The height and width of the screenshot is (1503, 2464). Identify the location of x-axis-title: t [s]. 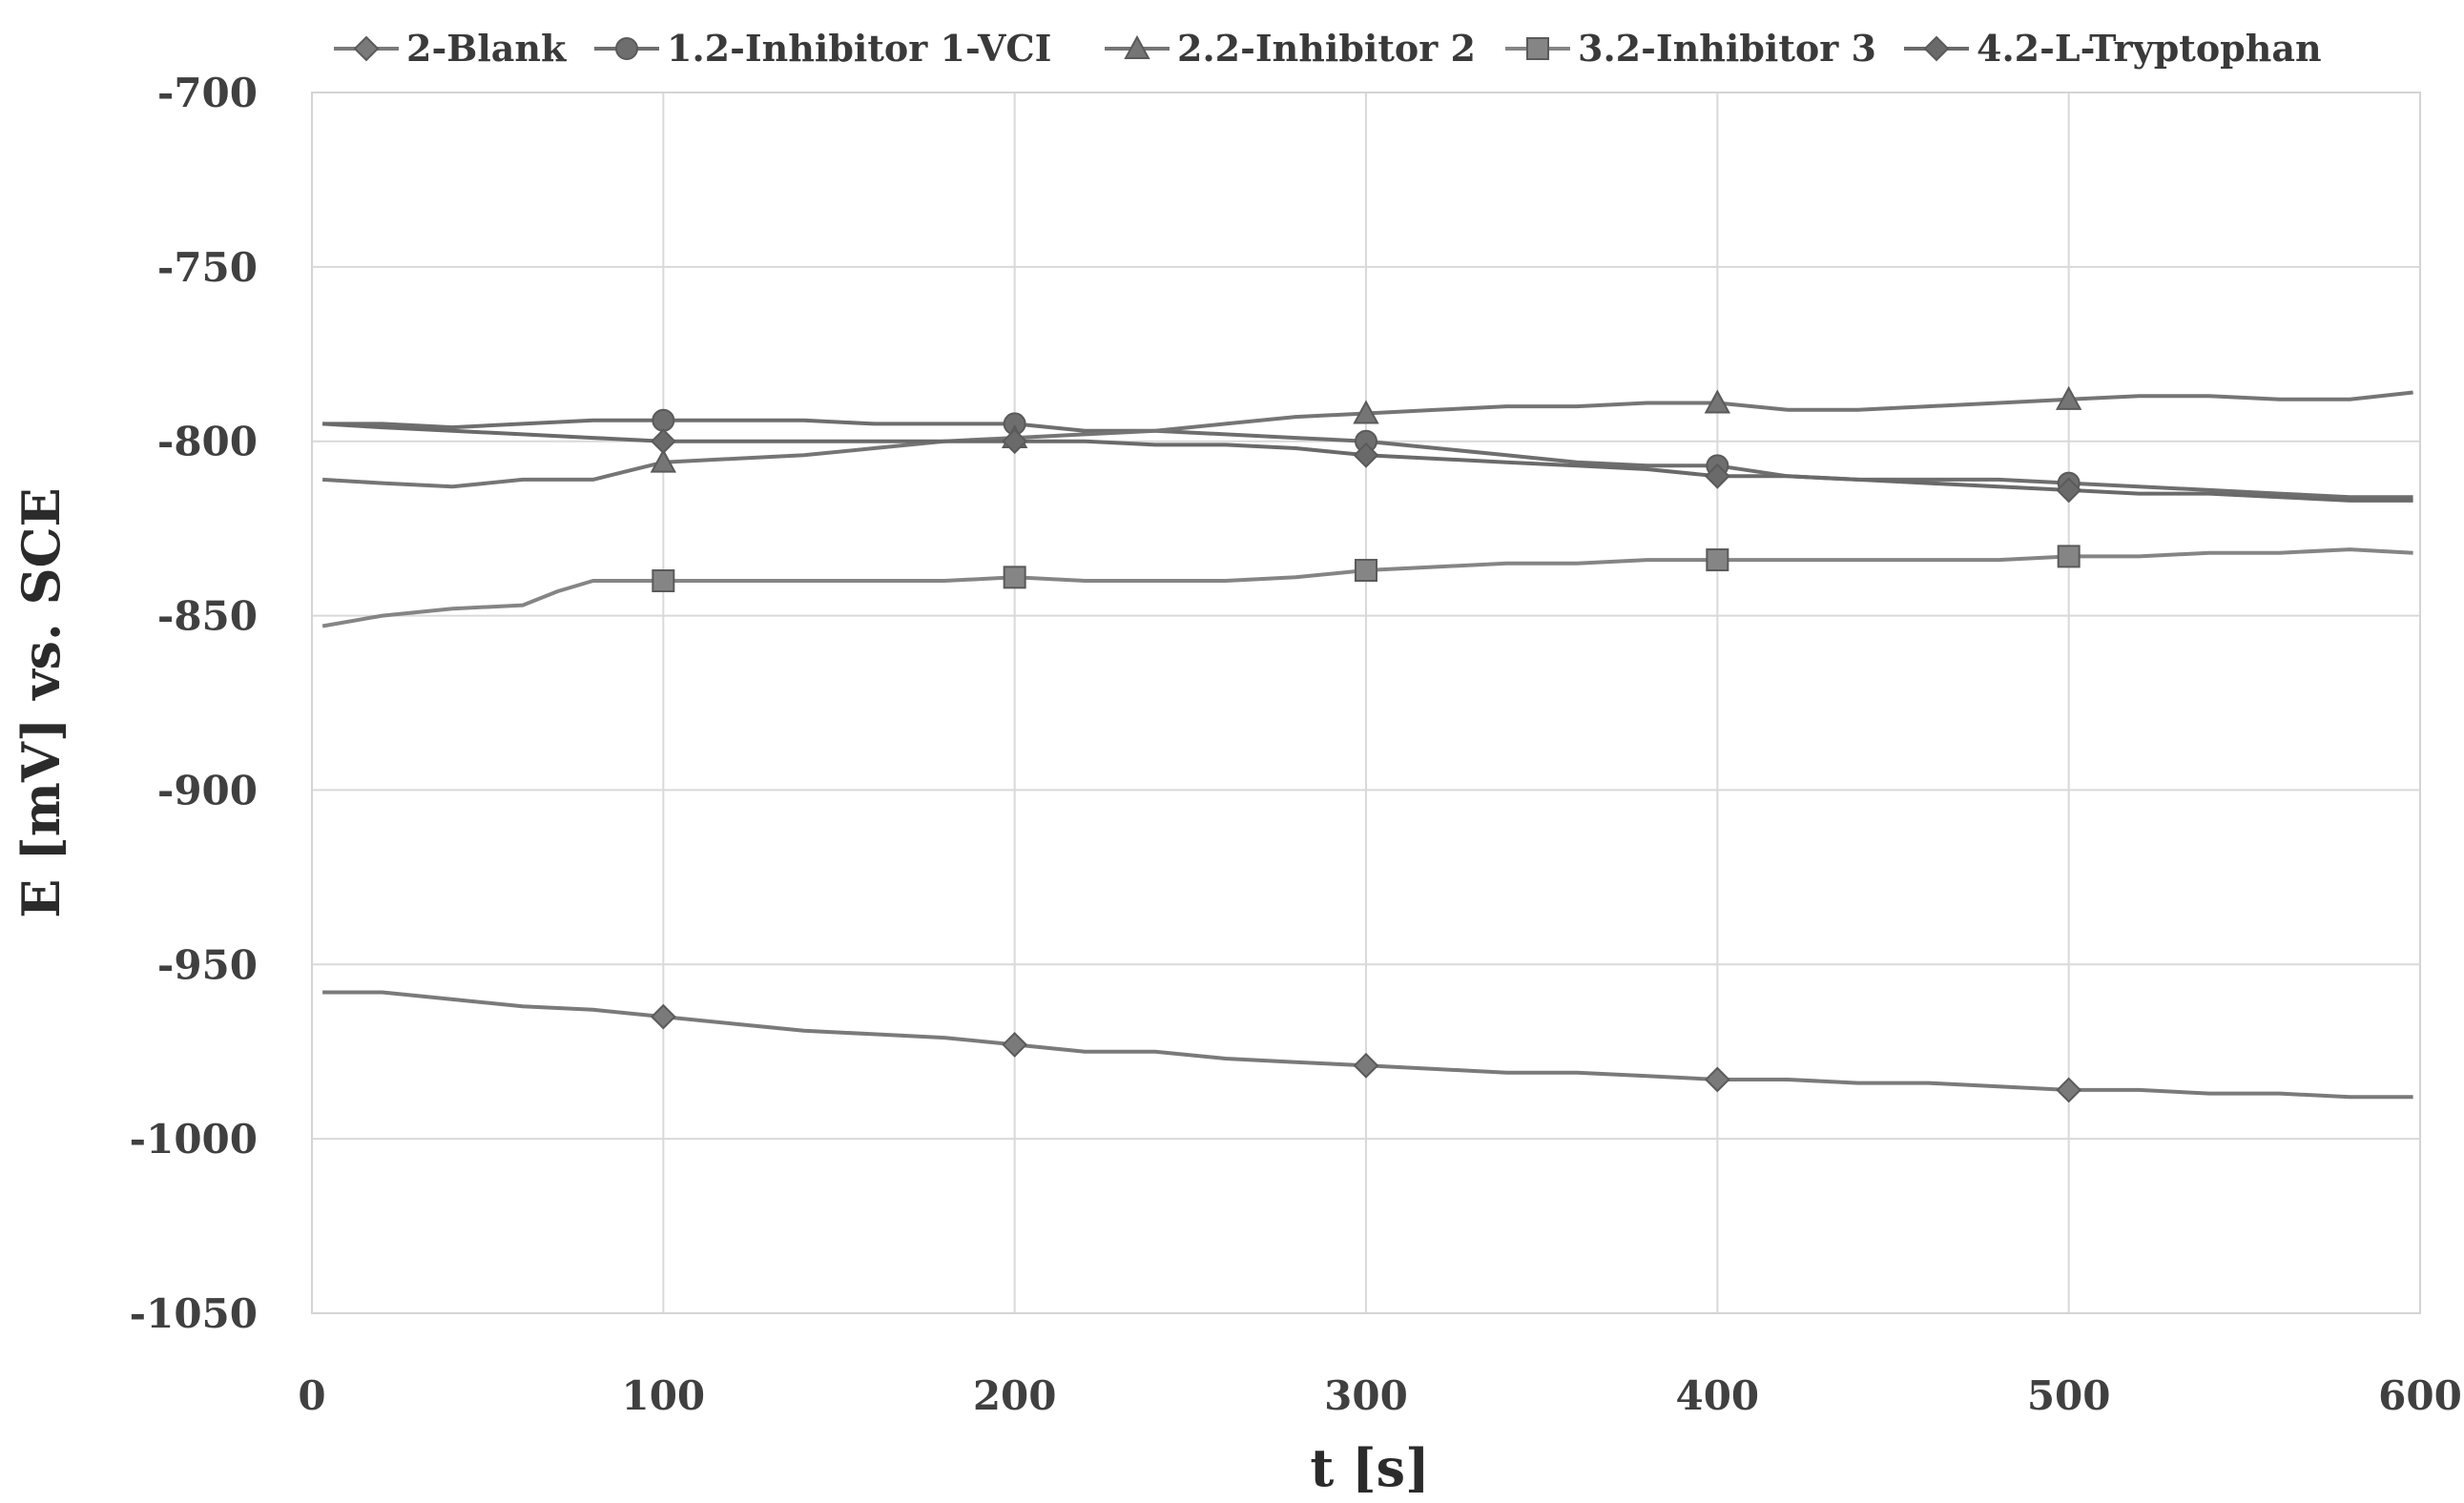
(1369, 1467).